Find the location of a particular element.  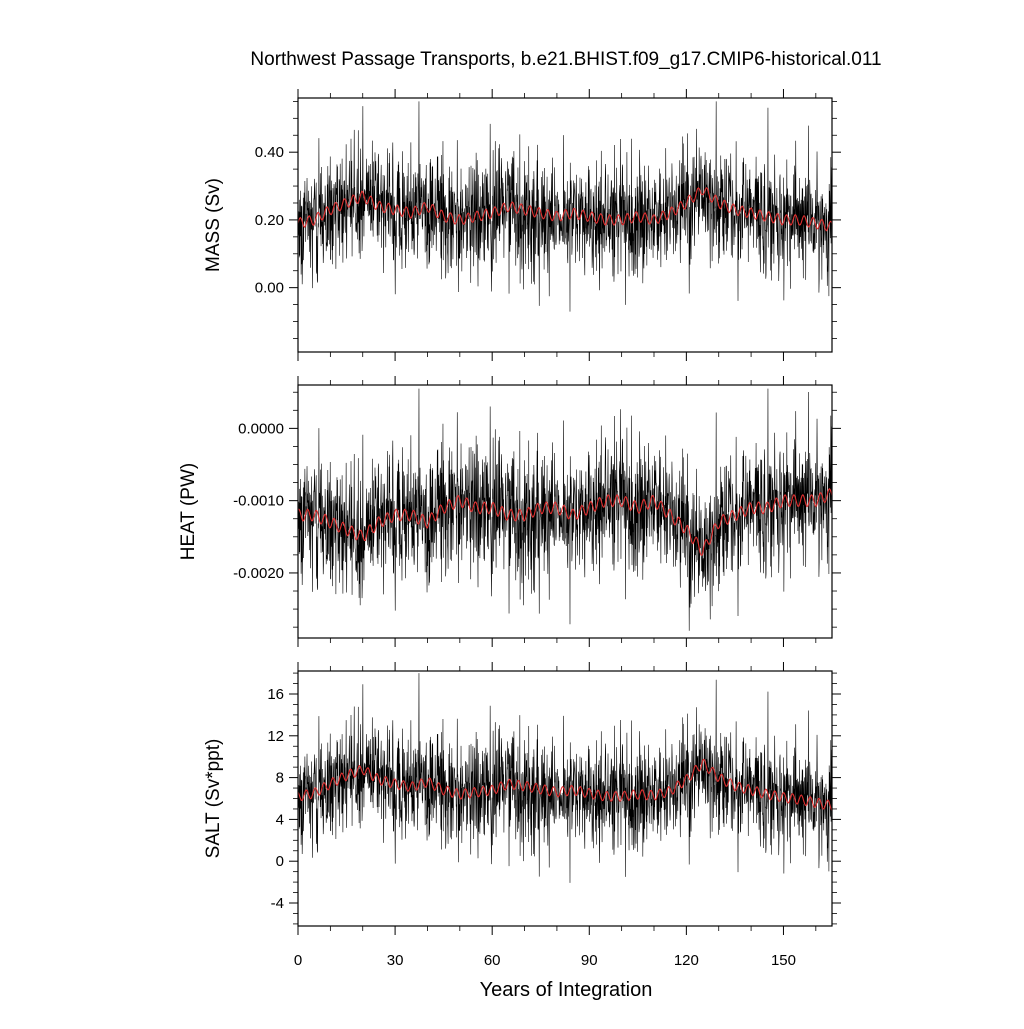

x-tick-label-1: 0 is located at coordinates (298, 960).